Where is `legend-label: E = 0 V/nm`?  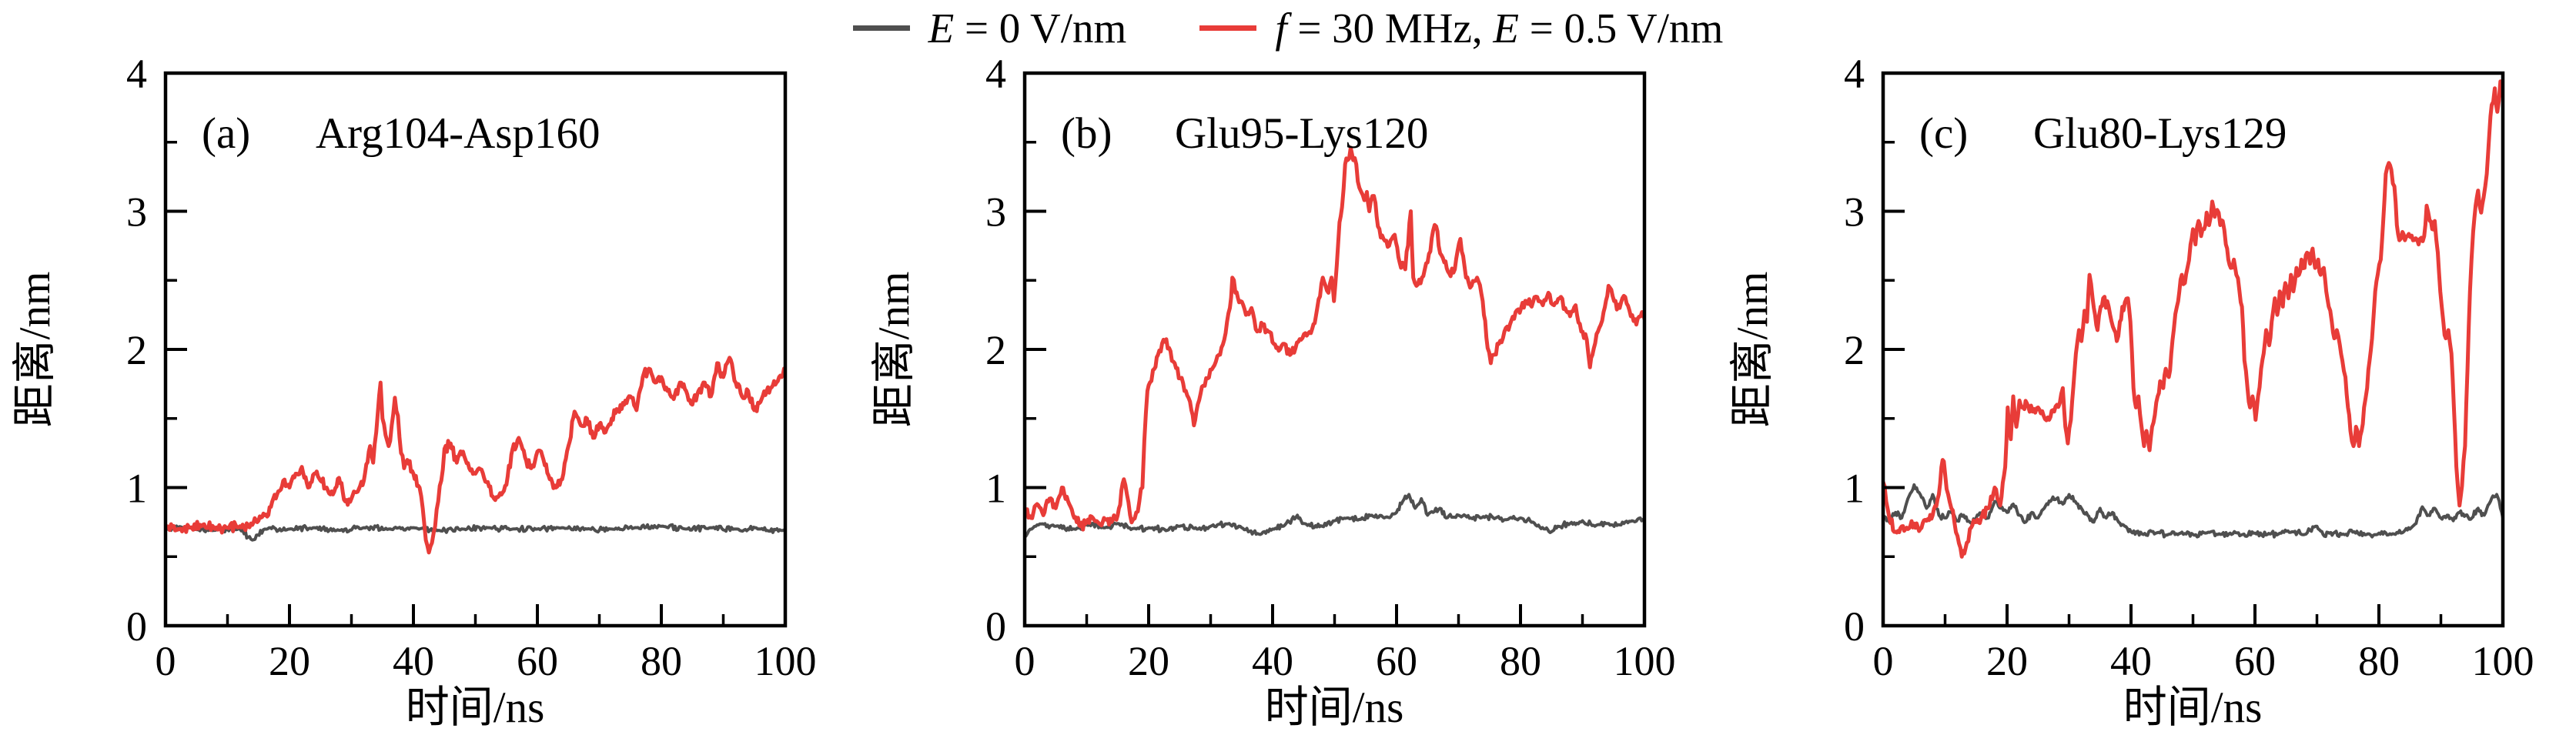
legend-label: E = 0 V/nm is located at coordinates (1028, 28).